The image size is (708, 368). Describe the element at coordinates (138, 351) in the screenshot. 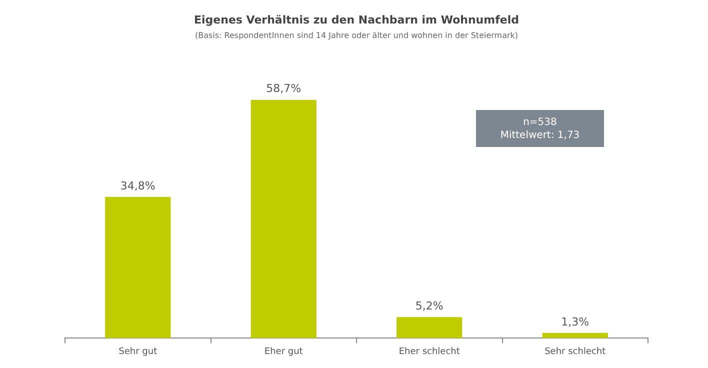

I see `x-tick-label: Sehr gut` at that location.